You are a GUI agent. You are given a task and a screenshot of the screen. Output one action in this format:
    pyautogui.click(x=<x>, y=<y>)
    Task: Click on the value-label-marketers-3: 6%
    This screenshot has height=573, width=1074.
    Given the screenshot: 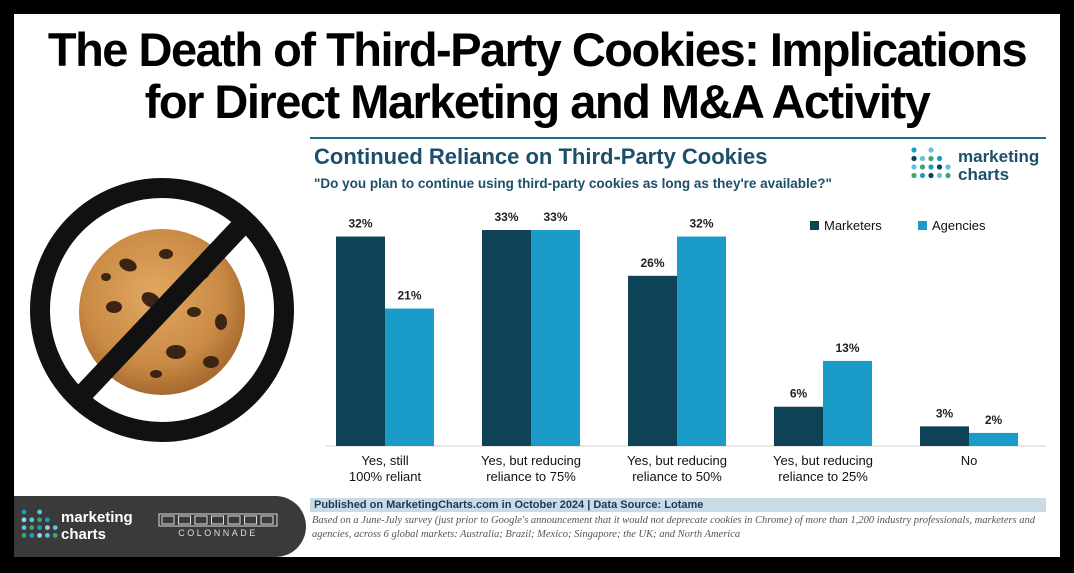 What is the action you would take?
    pyautogui.click(x=799, y=394)
    